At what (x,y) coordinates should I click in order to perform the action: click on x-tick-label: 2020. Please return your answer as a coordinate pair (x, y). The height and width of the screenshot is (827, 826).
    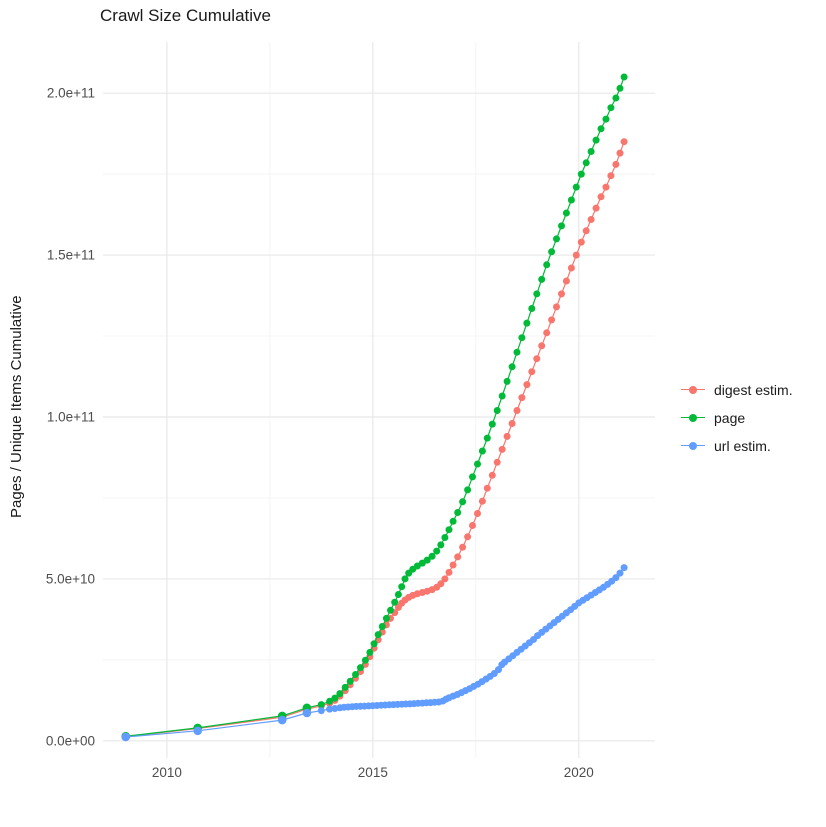
    Looking at the image, I should click on (579, 772).